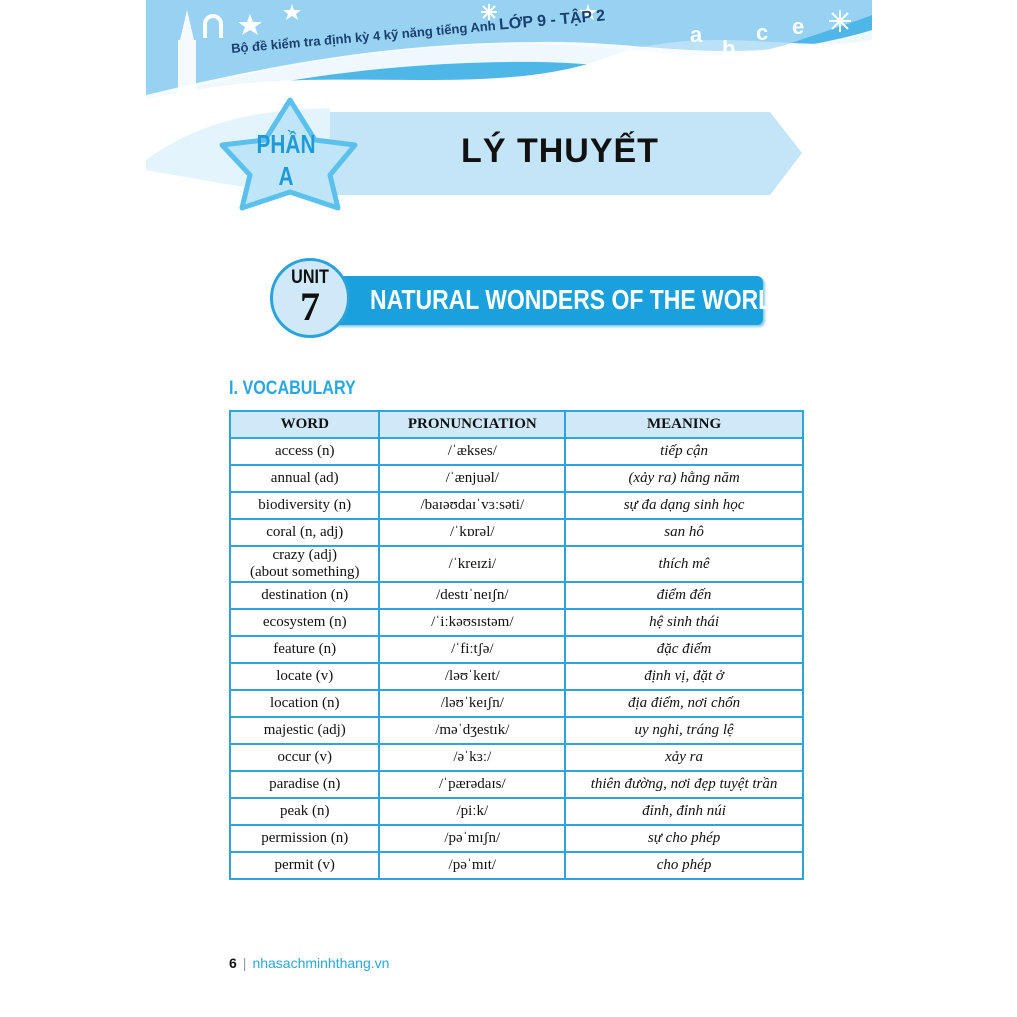 The image size is (1017, 1017). What do you see at coordinates (310, 306) in the screenshot?
I see `unit-number: 7` at bounding box center [310, 306].